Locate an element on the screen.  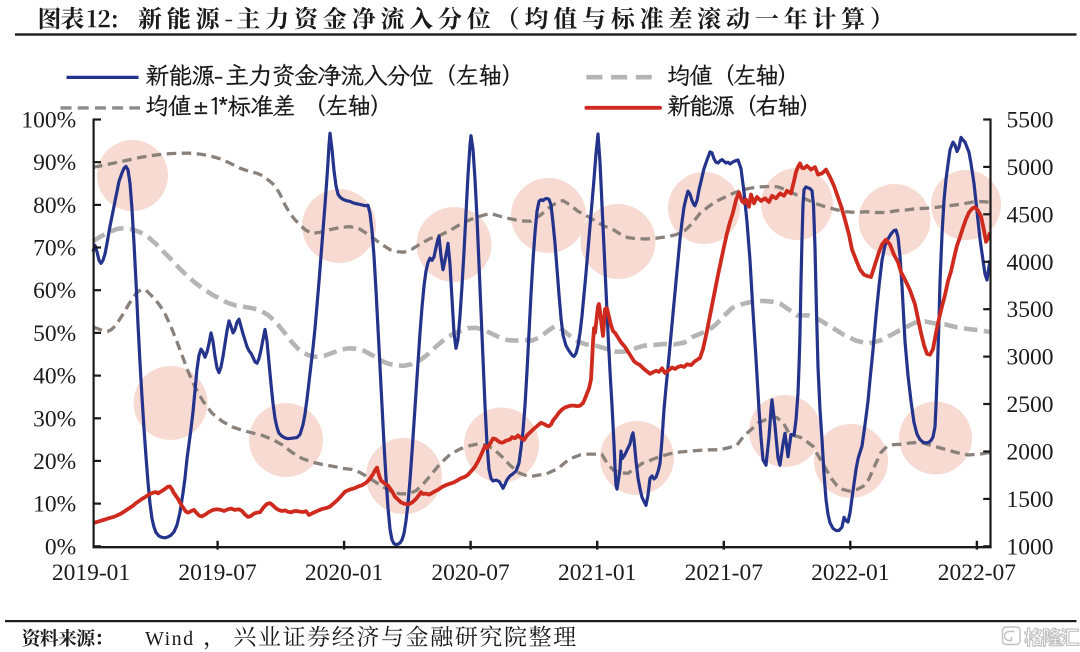
svg-text: 60% is located at coordinates (54, 291).